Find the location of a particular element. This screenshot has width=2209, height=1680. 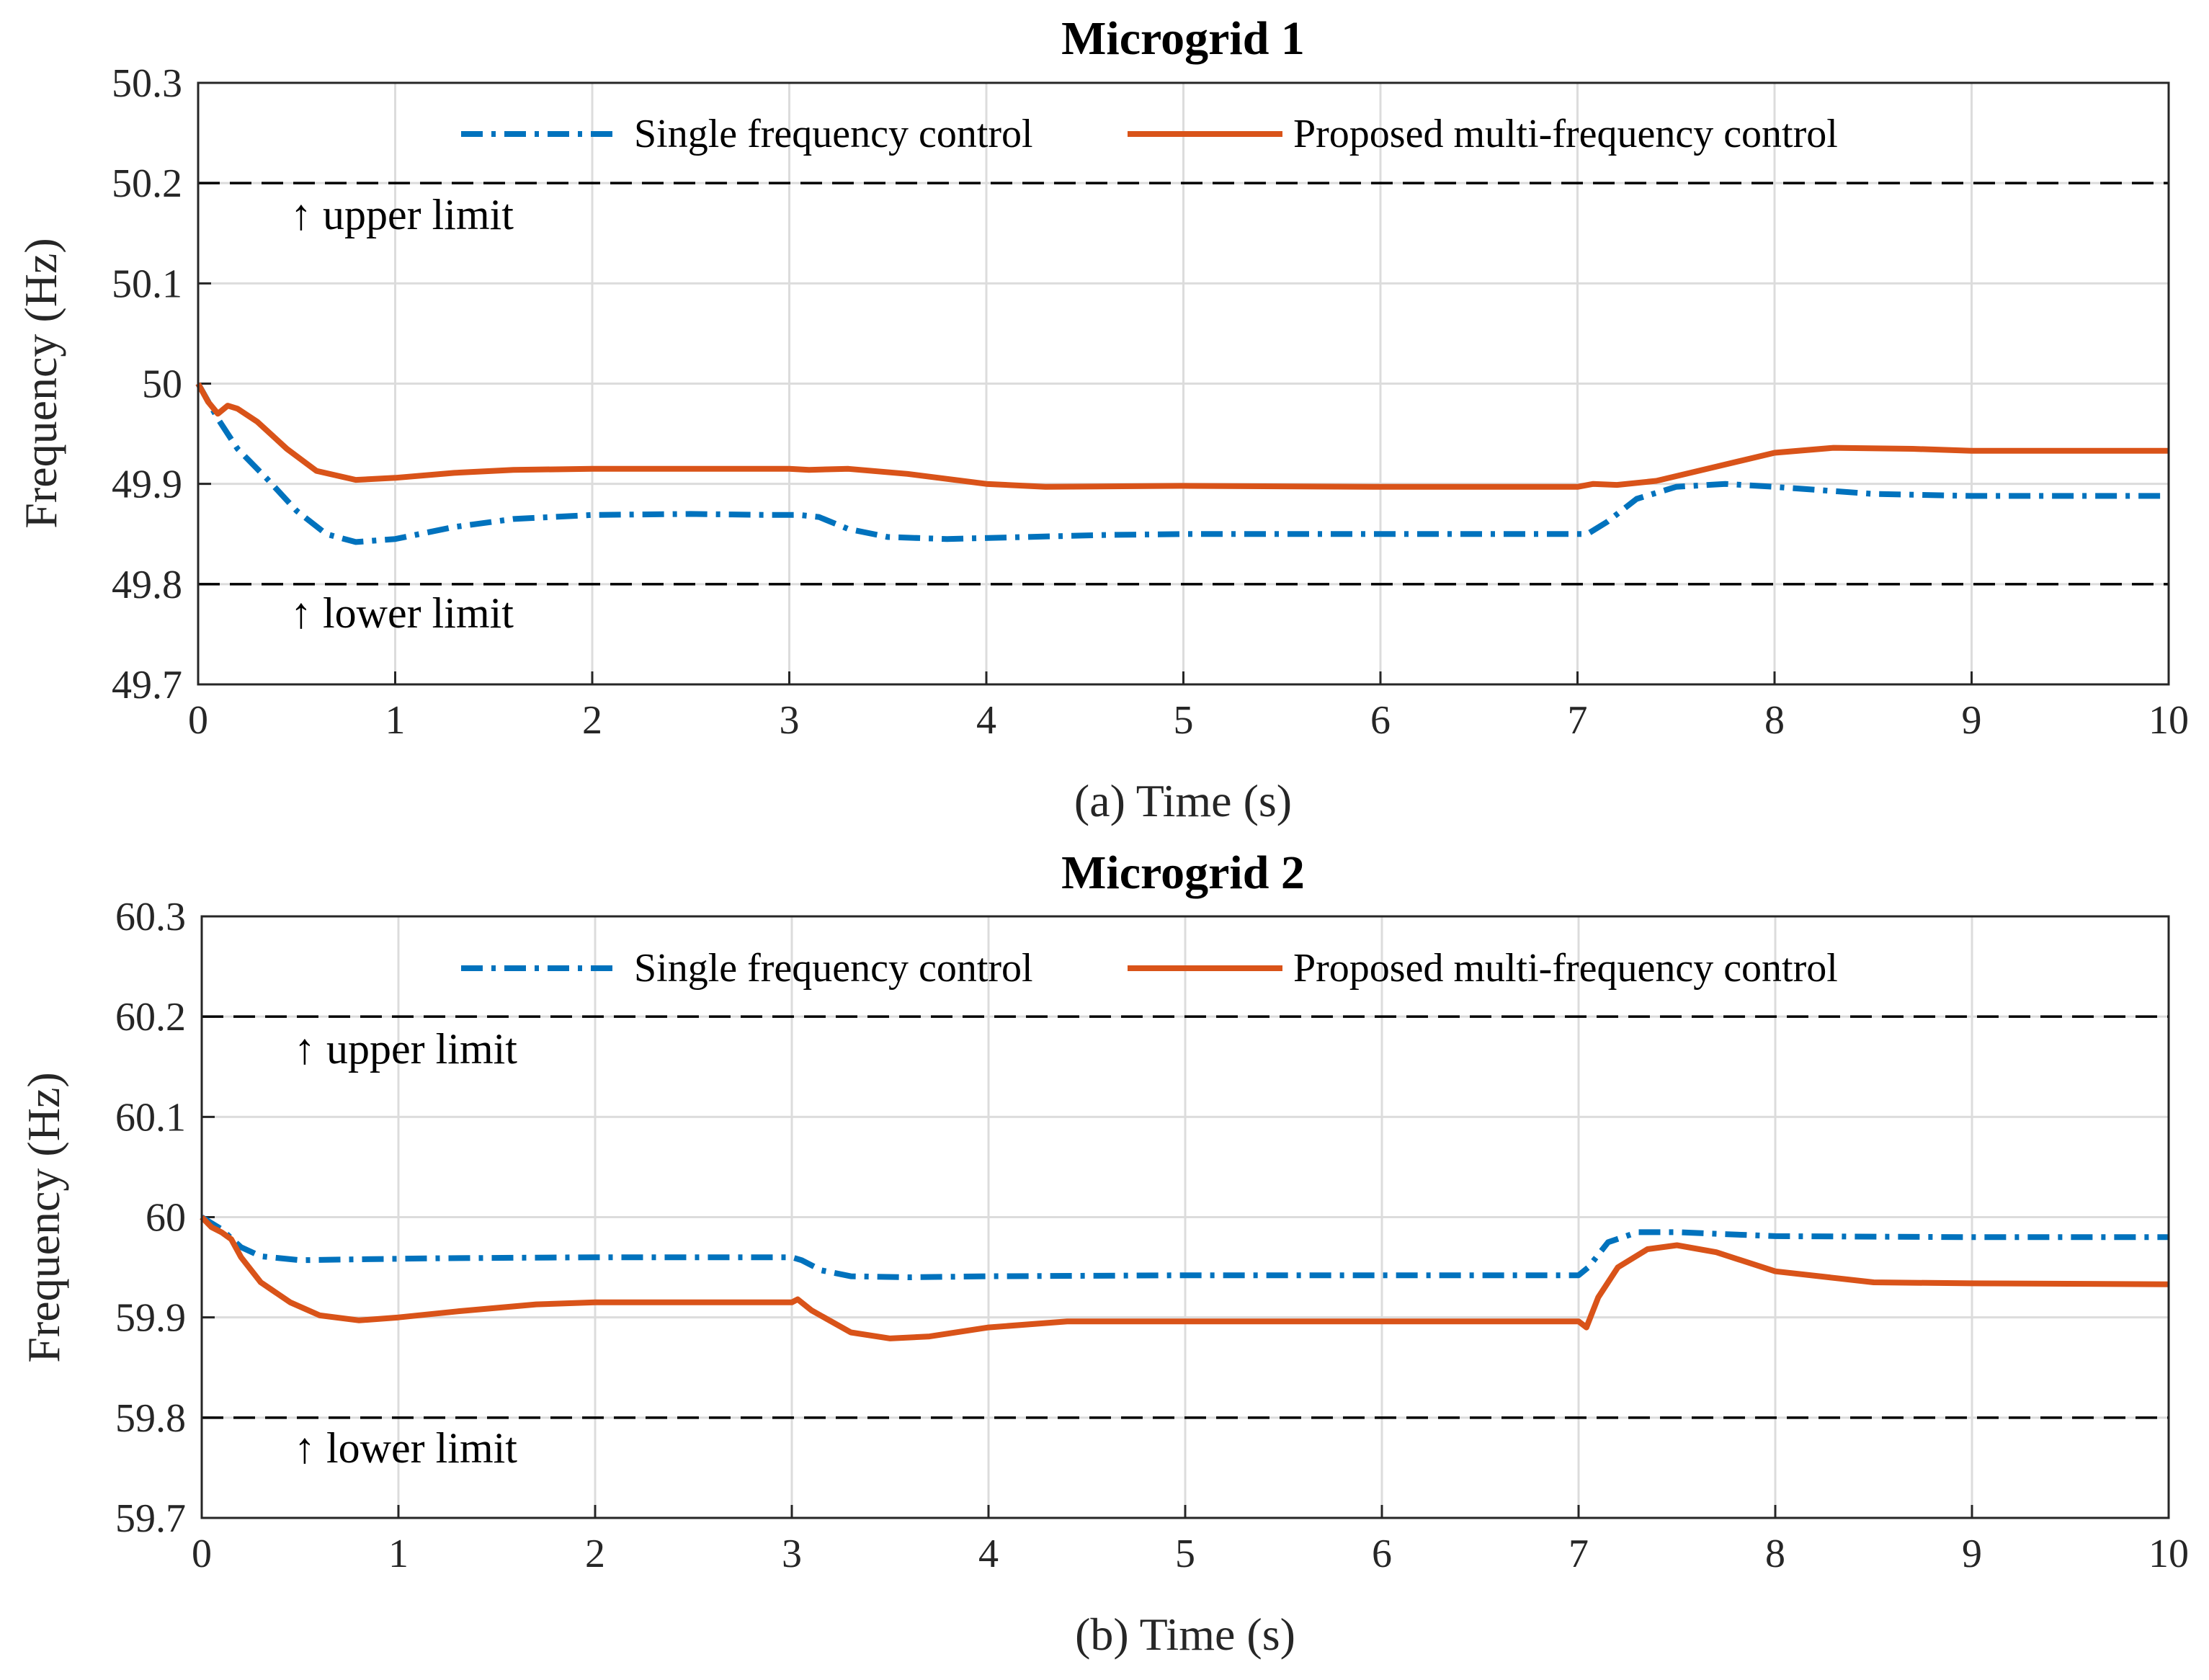

y-tick-label: 60.3 is located at coordinates (150, 917).